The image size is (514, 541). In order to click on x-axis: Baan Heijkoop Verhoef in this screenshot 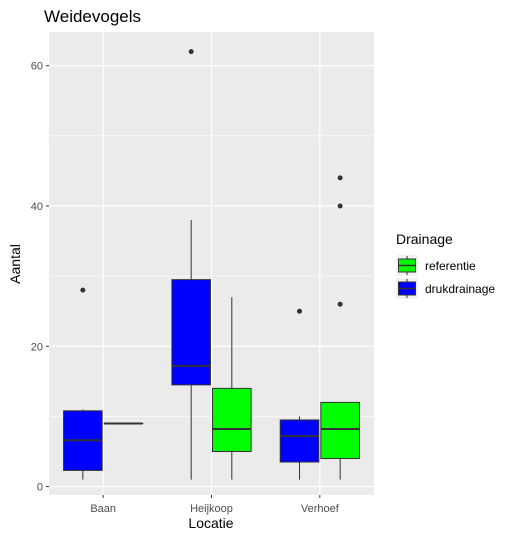, I will do `click(215, 505)`.